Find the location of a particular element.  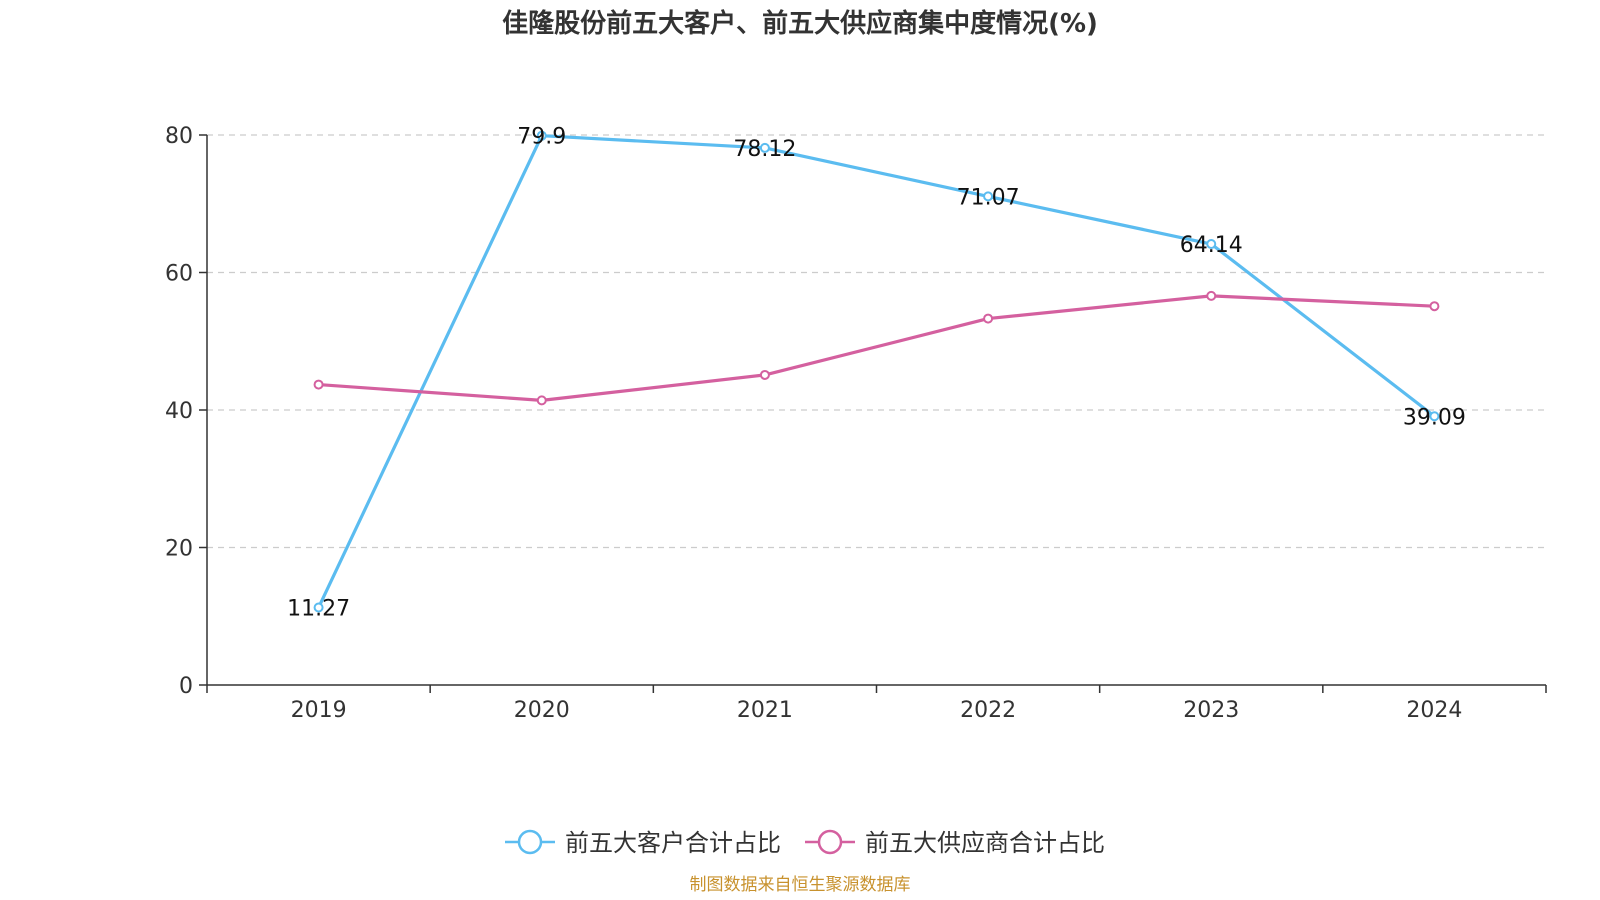

data-label-s0-2023: 64.14 is located at coordinates (1211, 245).